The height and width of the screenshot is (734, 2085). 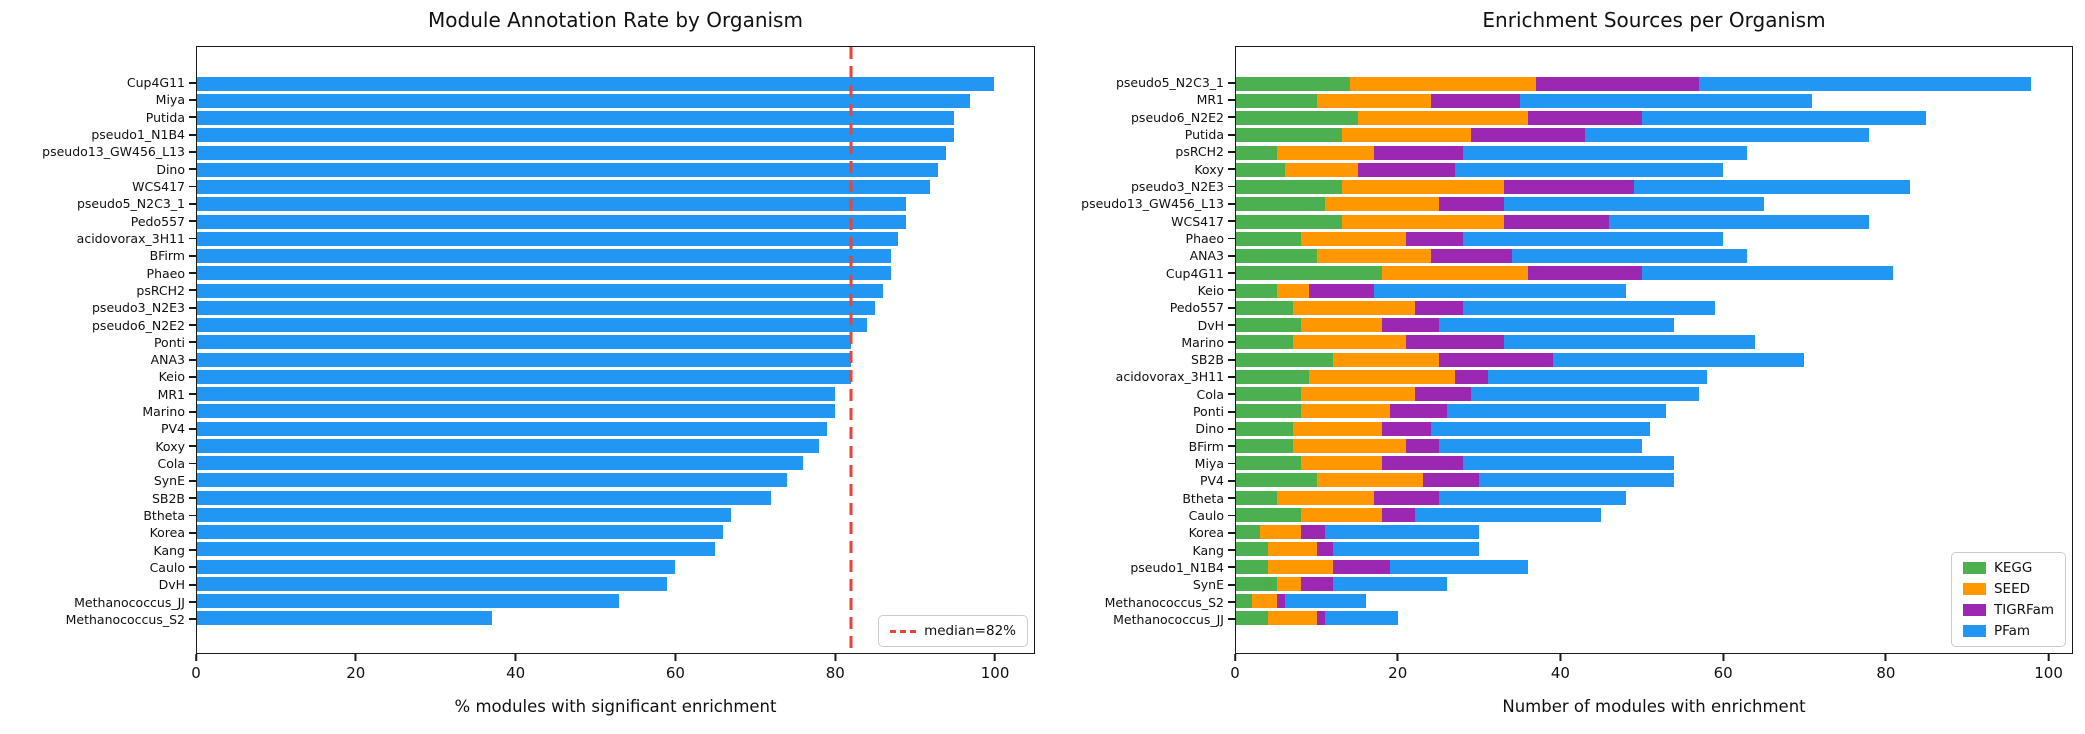 I want to click on legend-label: TIGRFam, so click(x=2023, y=610).